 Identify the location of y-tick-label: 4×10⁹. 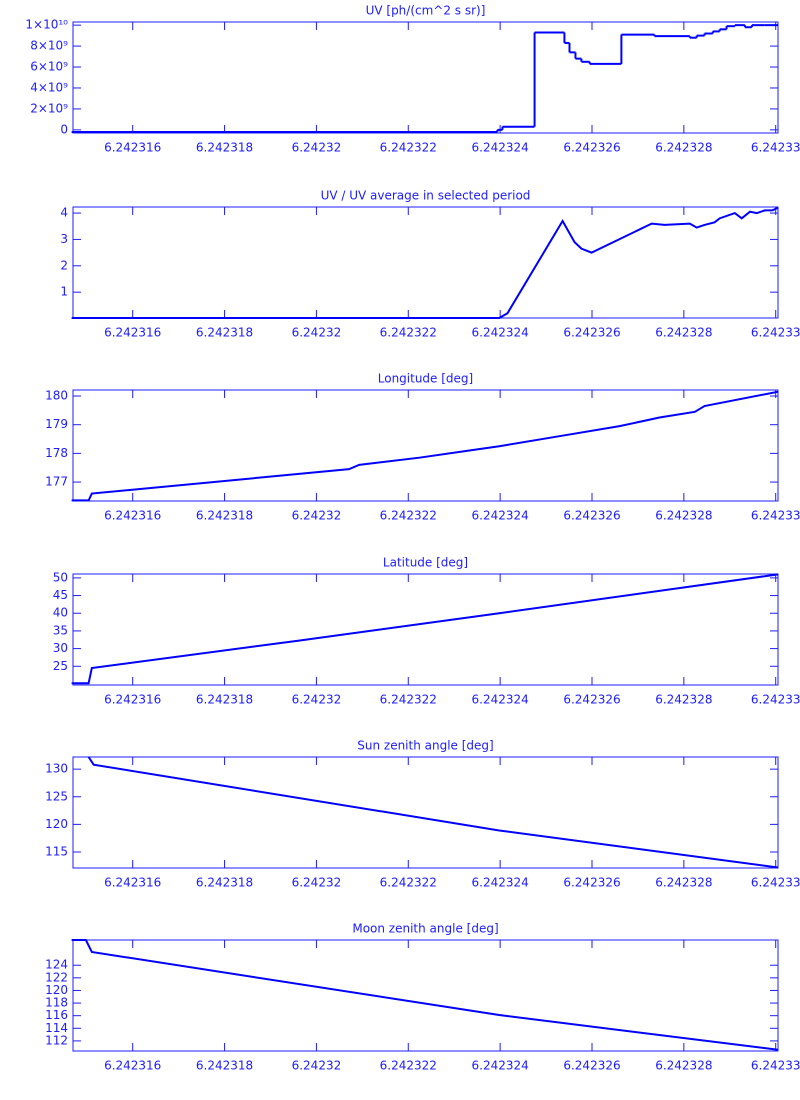
(49, 87).